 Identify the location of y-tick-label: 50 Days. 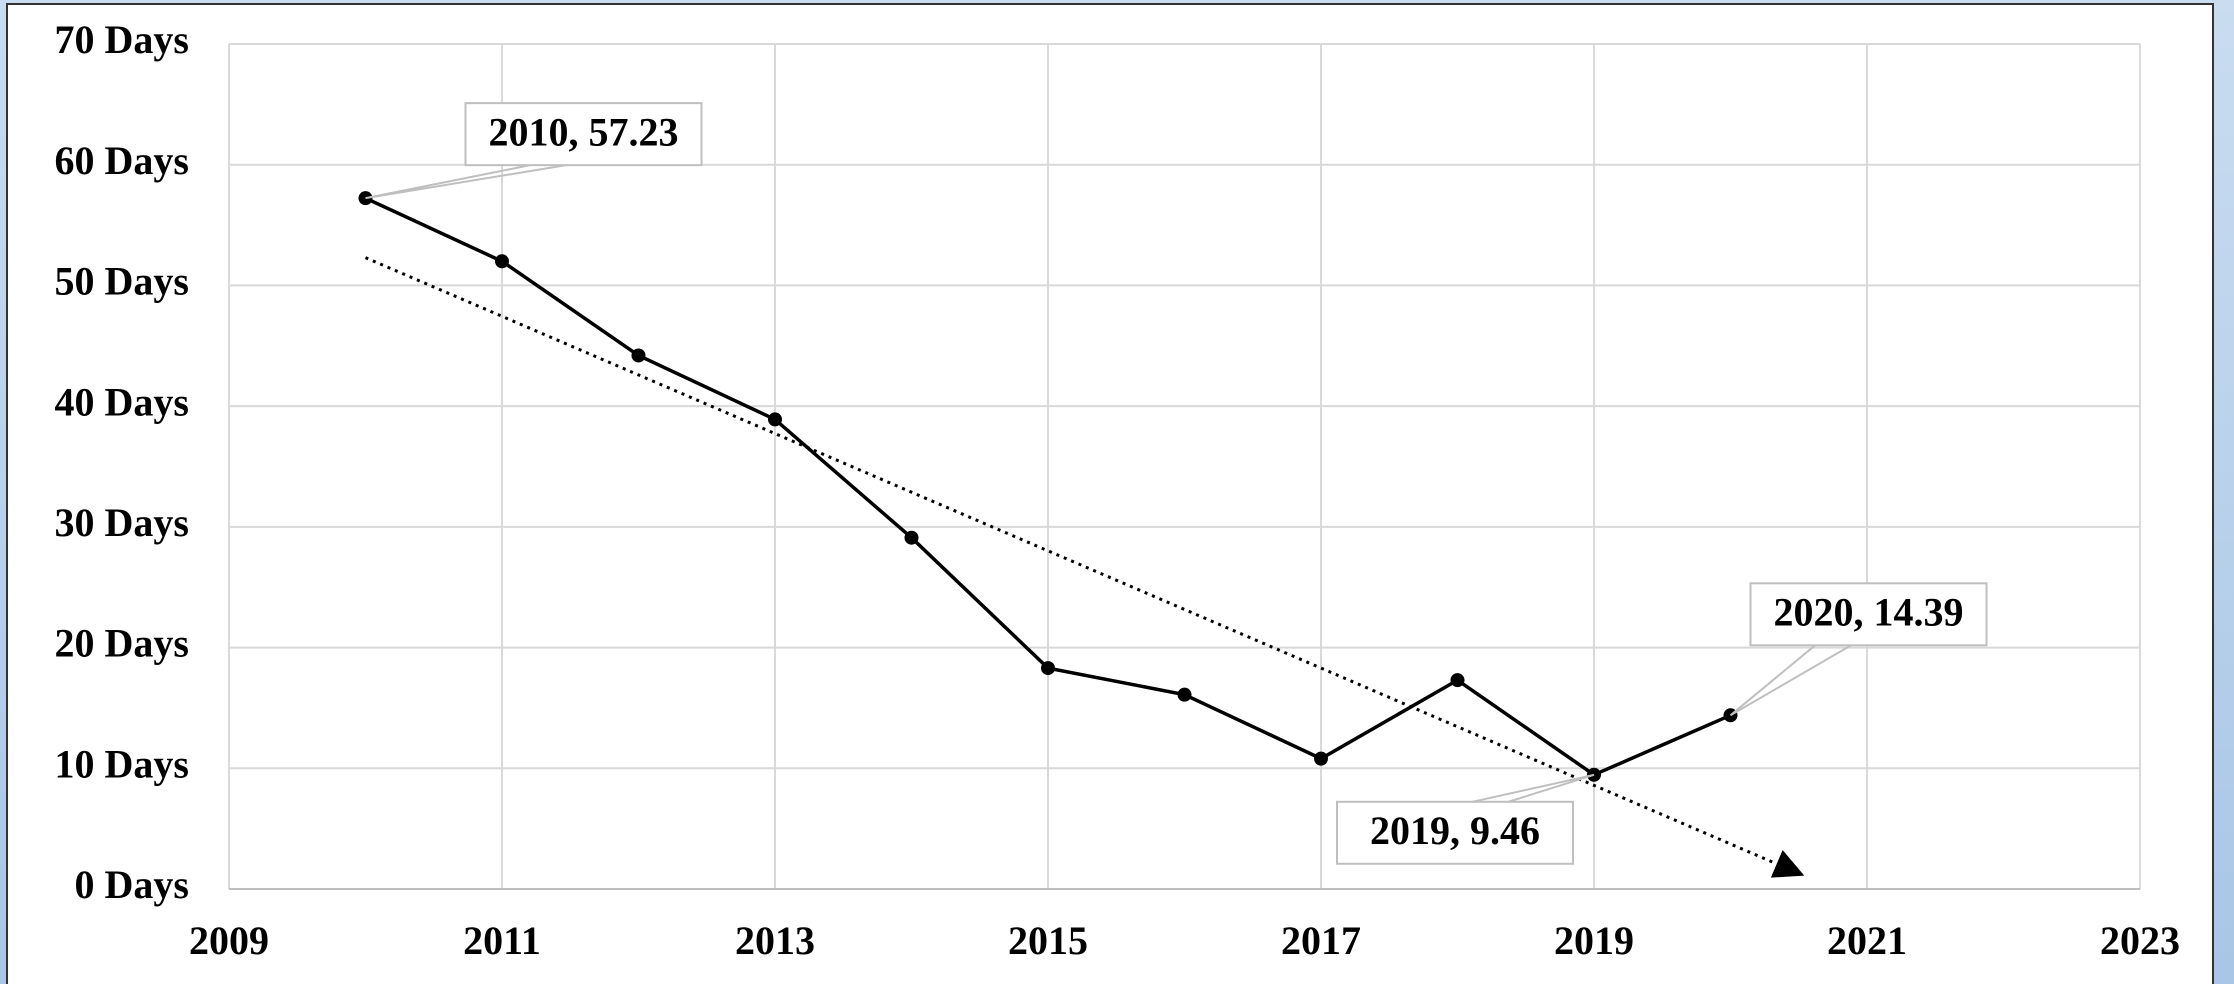
(122, 281).